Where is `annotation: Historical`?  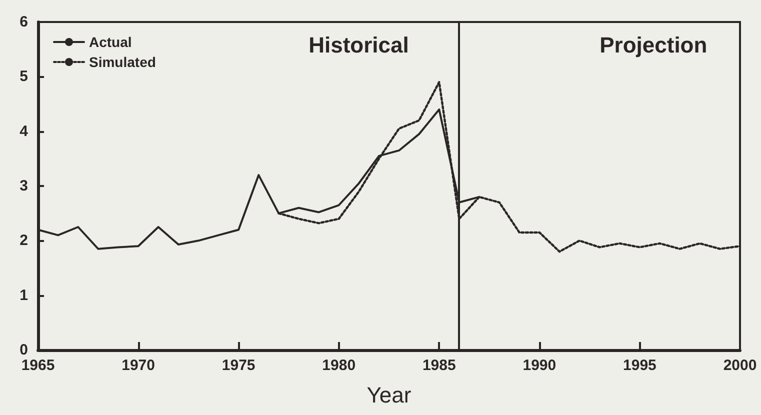 annotation: Historical is located at coordinates (358, 45).